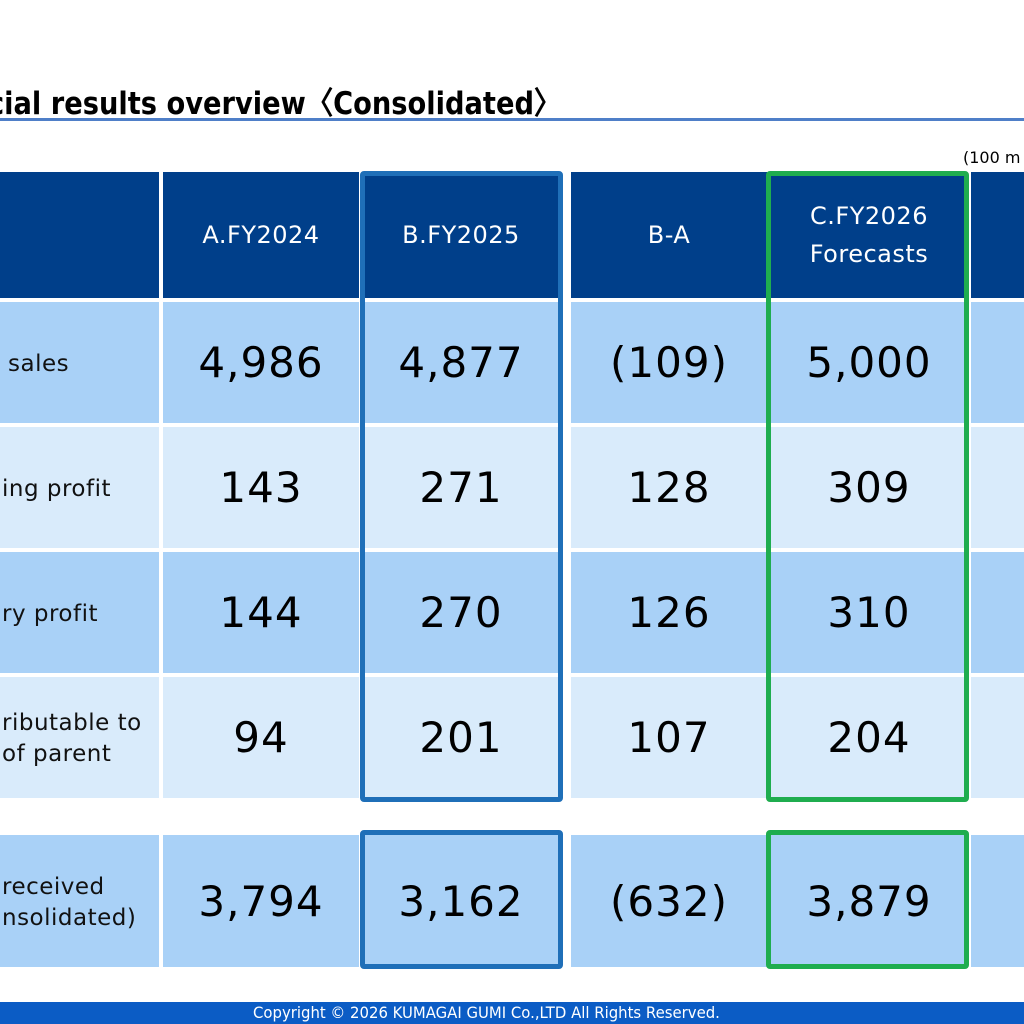  I want to click on header-fy2024: A.FY2024, so click(261, 235).